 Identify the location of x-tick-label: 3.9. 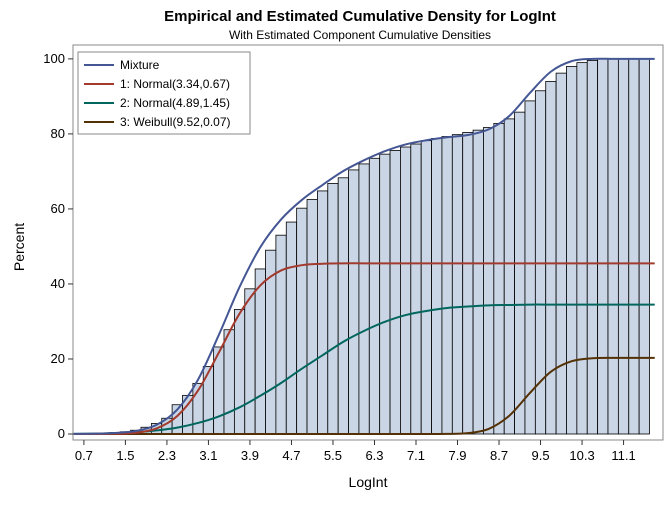
(250, 455).